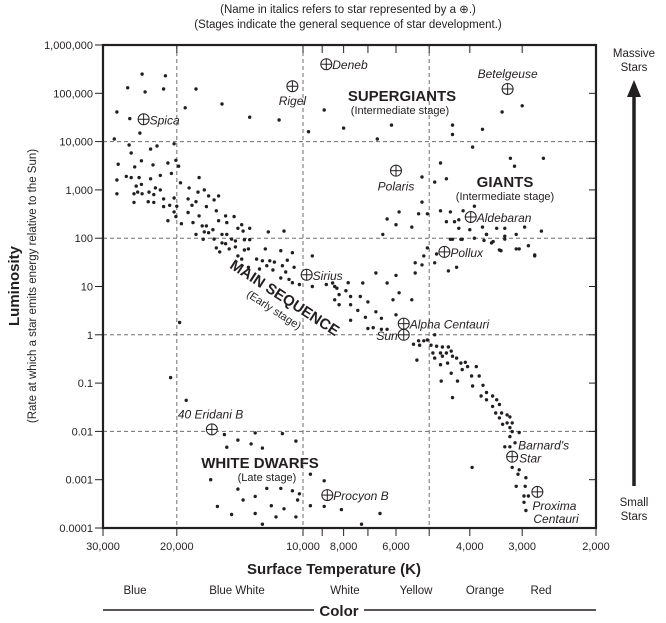 The width and height of the screenshot is (666, 623). I want to click on named-star-spica: Spica, so click(158, 120).